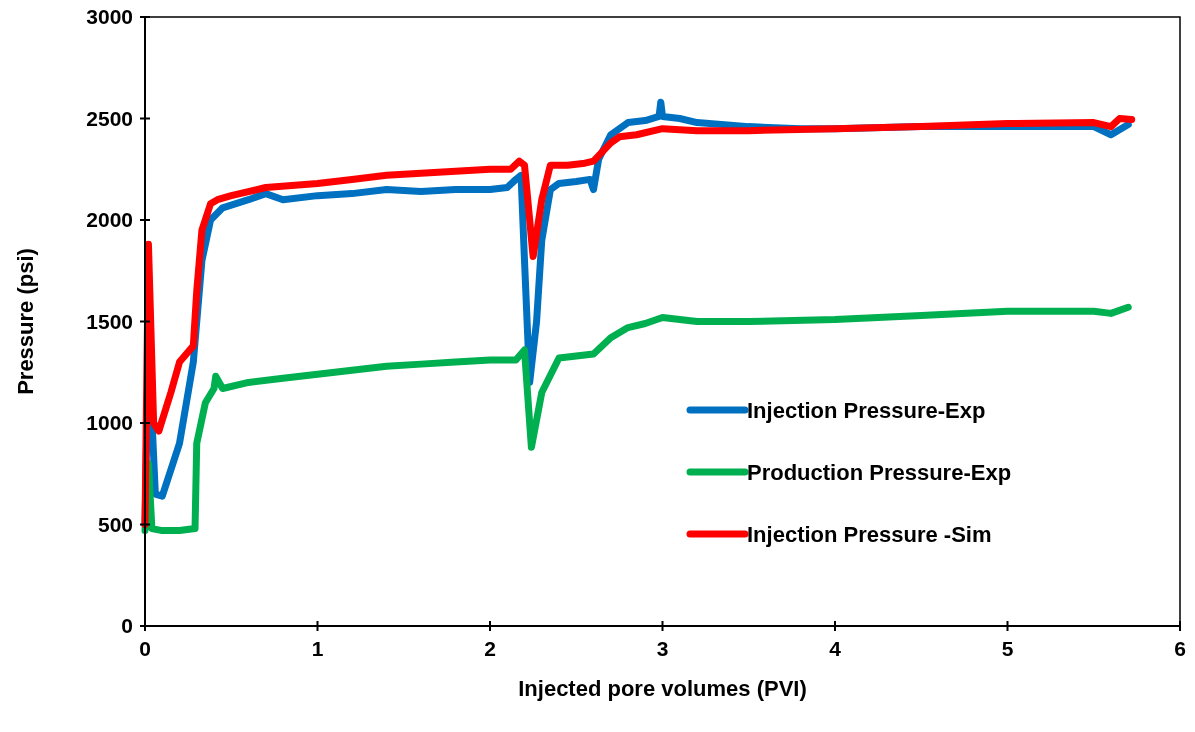 Image resolution: width=1195 pixels, height=732 pixels. I want to click on y-tick-label: 3000, so click(109, 17).